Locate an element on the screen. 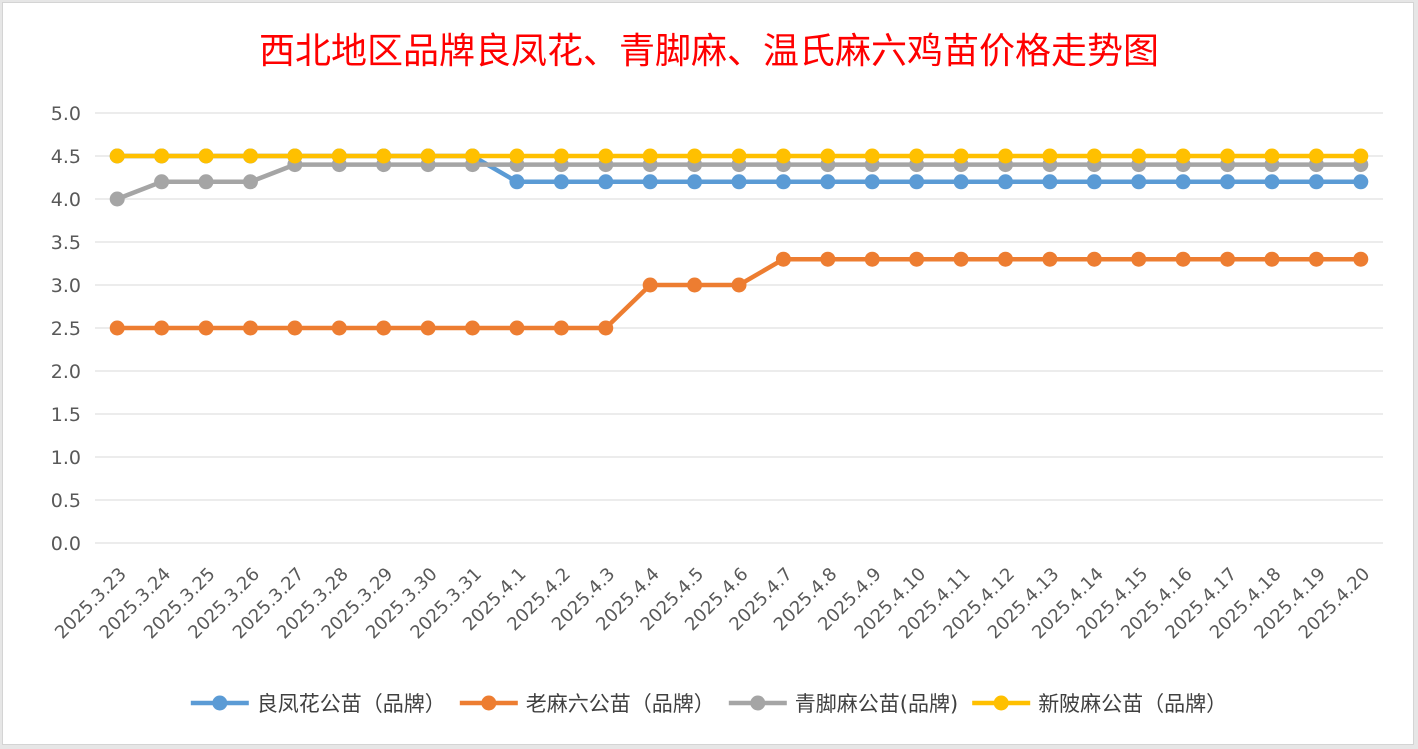 This screenshot has height=749, width=1418. y-tick-label: 2.5 is located at coordinates (66, 329).